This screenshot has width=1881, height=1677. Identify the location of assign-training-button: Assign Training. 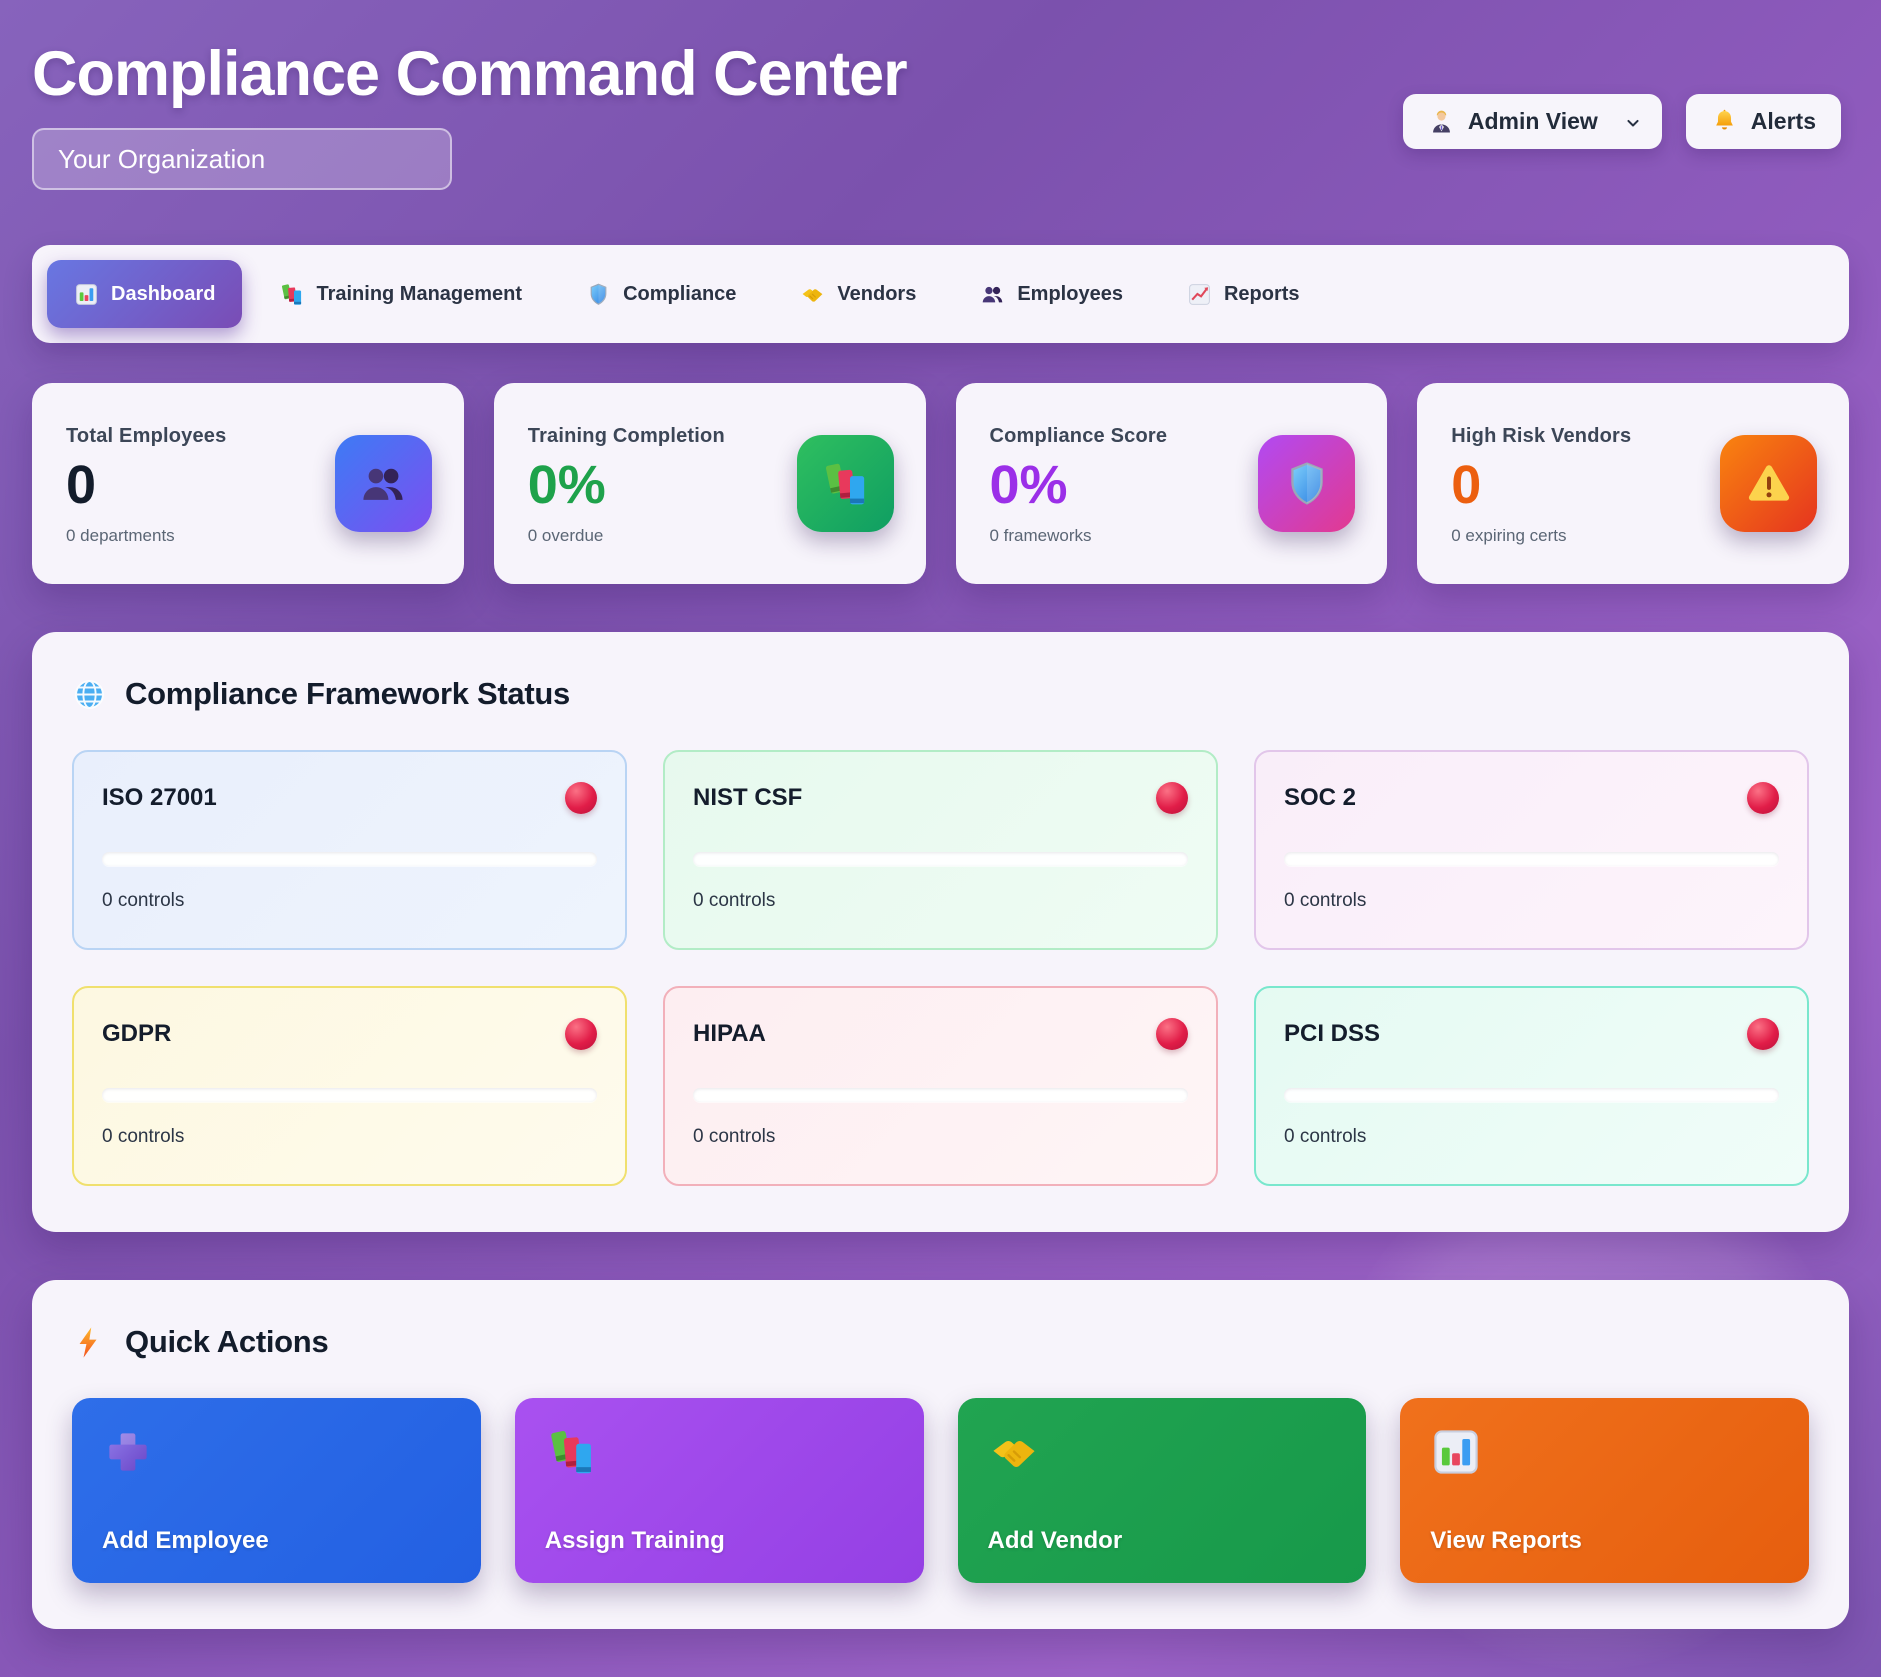
(719, 1490).